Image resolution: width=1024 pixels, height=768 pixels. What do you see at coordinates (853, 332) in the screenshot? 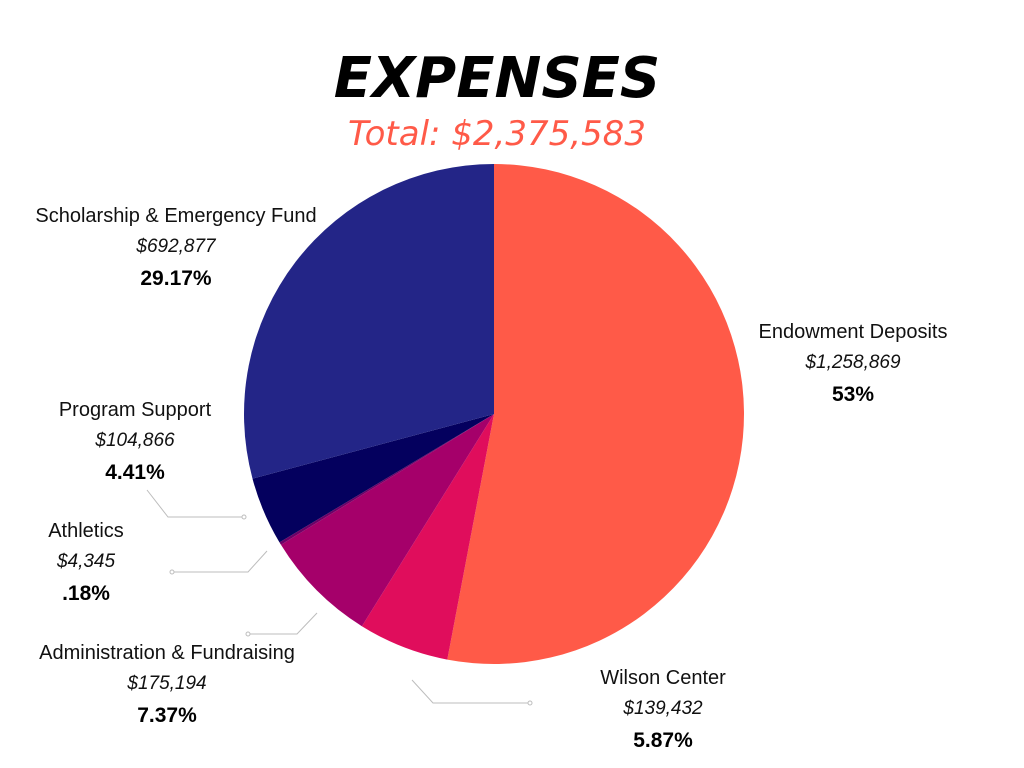
I see `slice-label-name-0: Endowment Deposits` at bounding box center [853, 332].